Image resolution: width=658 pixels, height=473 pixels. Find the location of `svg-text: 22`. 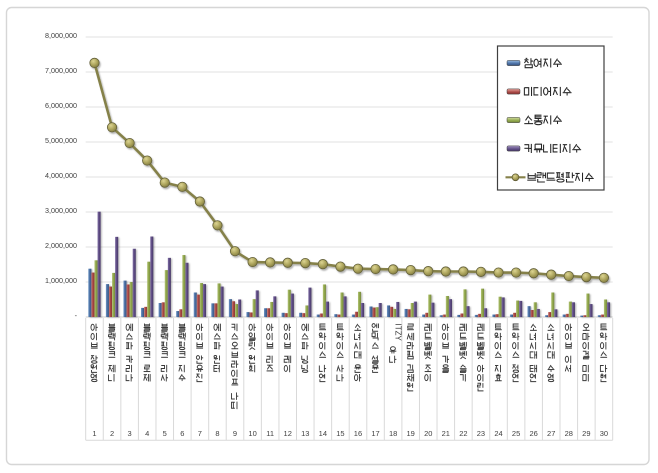

svg-text: 22 is located at coordinates (463, 433).